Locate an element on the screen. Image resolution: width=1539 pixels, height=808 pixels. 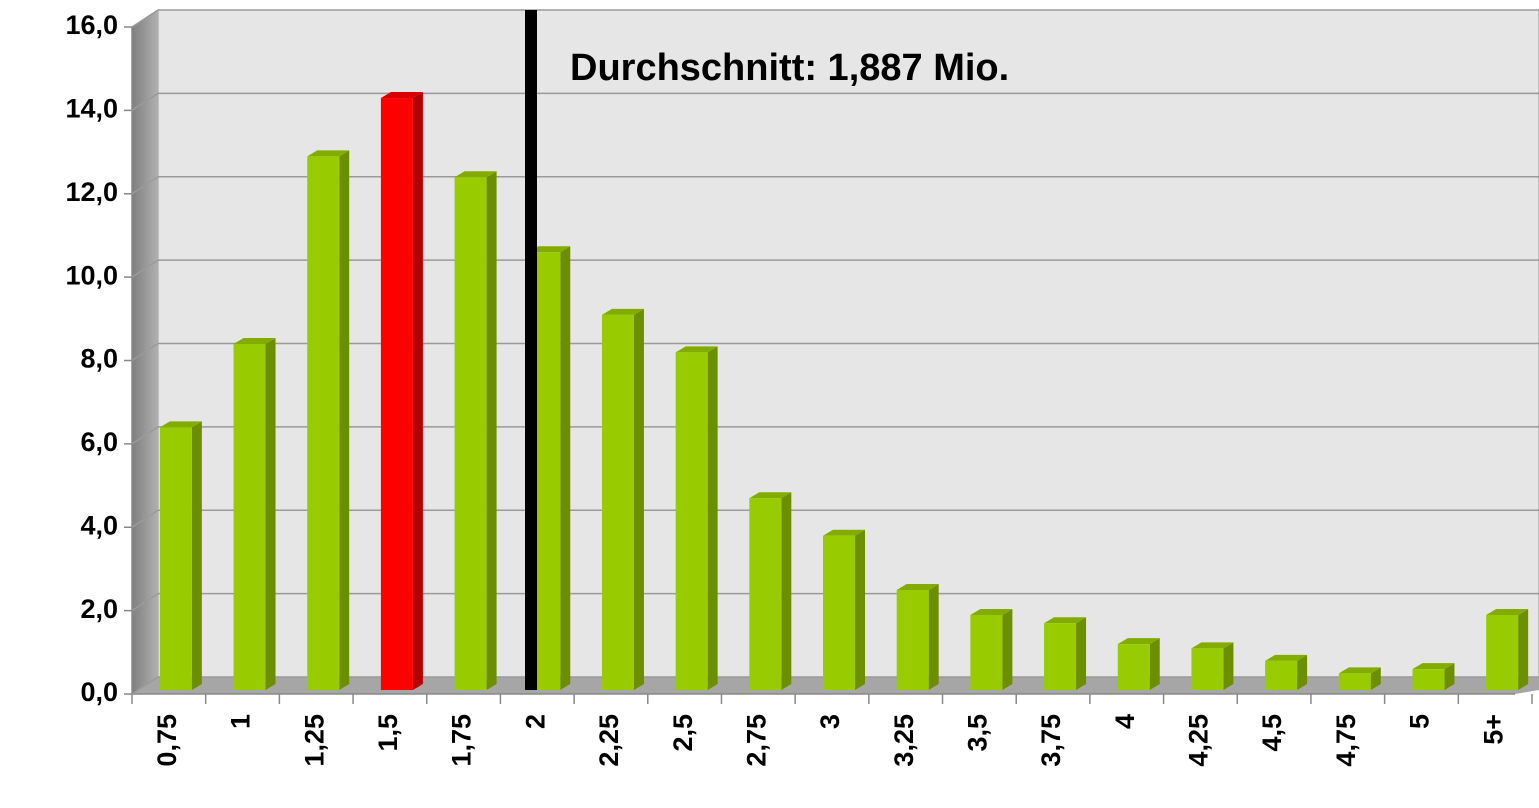
x-tick-label: 1,75 is located at coordinates (462, 740).